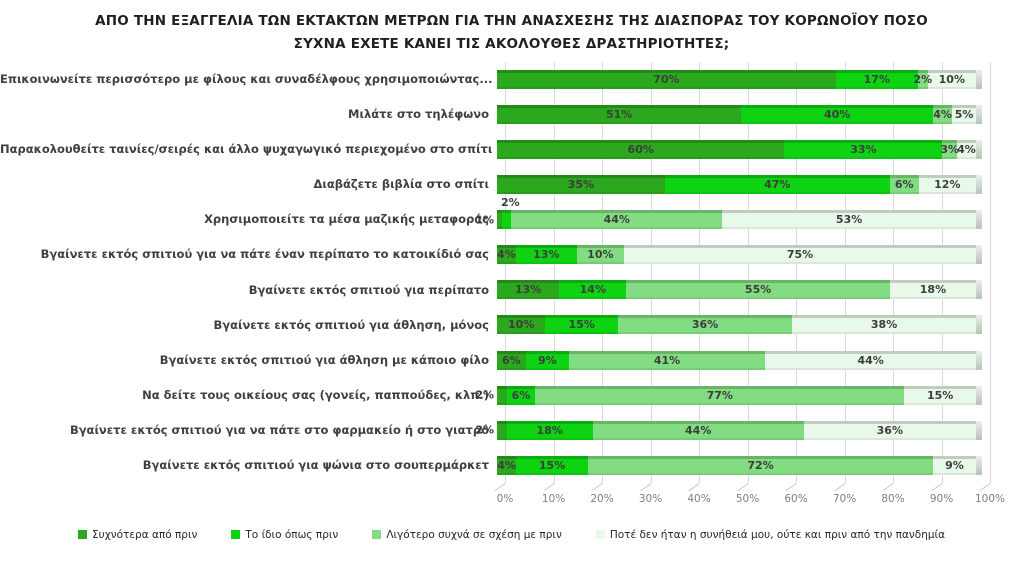 The width and height of the screenshot is (1023, 563). Describe the element at coordinates (351, 324) in the screenshot. I see `category-label: Βγαίνετε εκτός σπιτιού για άθληση, μόνος` at that location.